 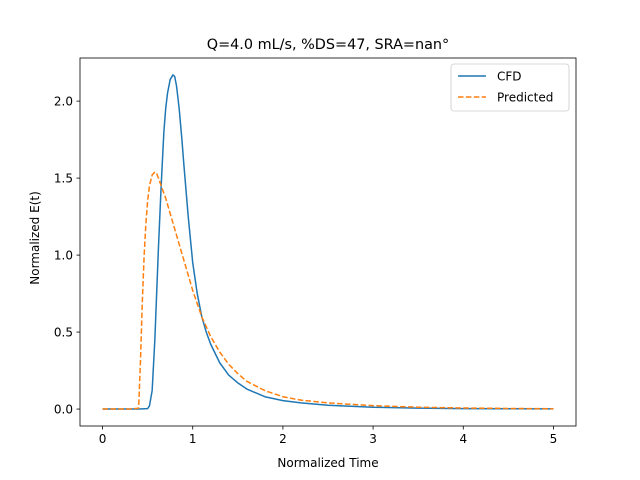 I want to click on legend: CFD Predicted, so click(x=510, y=87).